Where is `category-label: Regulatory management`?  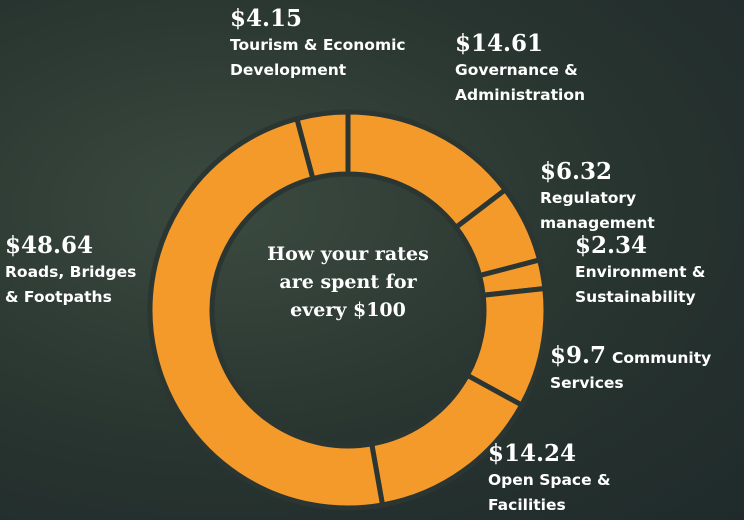
category-label: Regulatory management is located at coordinates (597, 210).